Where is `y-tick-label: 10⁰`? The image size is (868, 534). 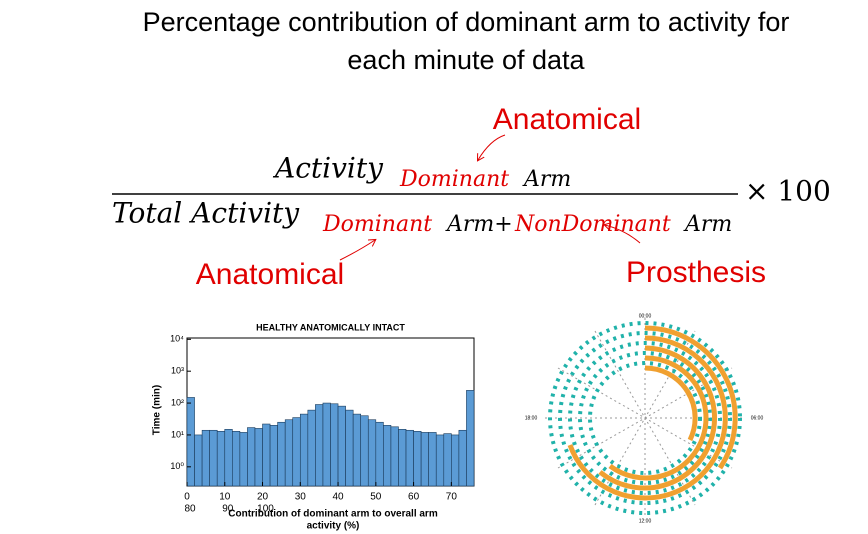 y-tick-label: 10⁰ is located at coordinates (177, 466).